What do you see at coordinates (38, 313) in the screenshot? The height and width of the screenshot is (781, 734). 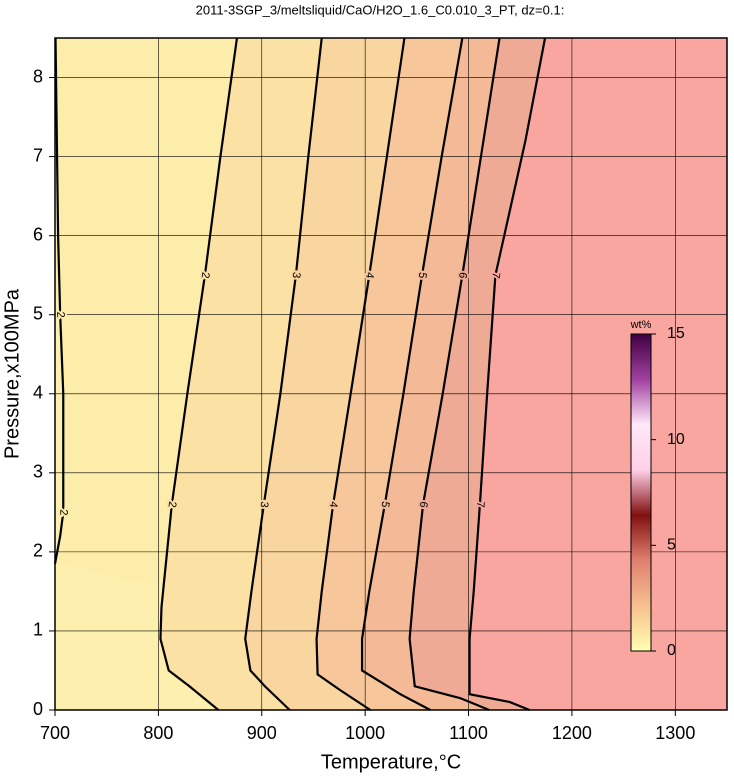 I see `y-tick-label: 5` at bounding box center [38, 313].